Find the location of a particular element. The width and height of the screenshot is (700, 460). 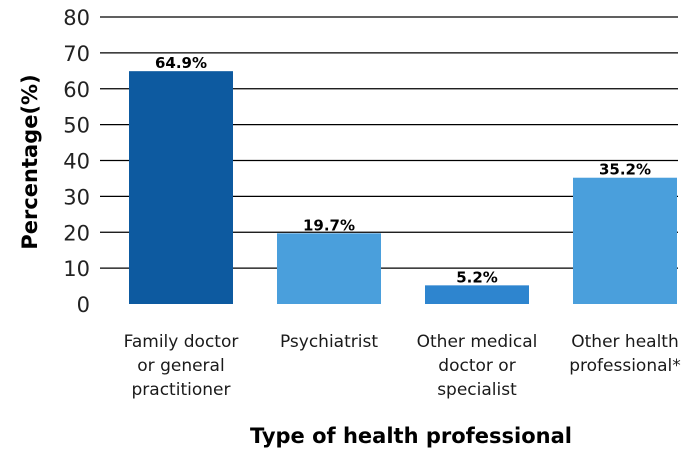

category-label-1: Psychiatrist is located at coordinates (329, 342).